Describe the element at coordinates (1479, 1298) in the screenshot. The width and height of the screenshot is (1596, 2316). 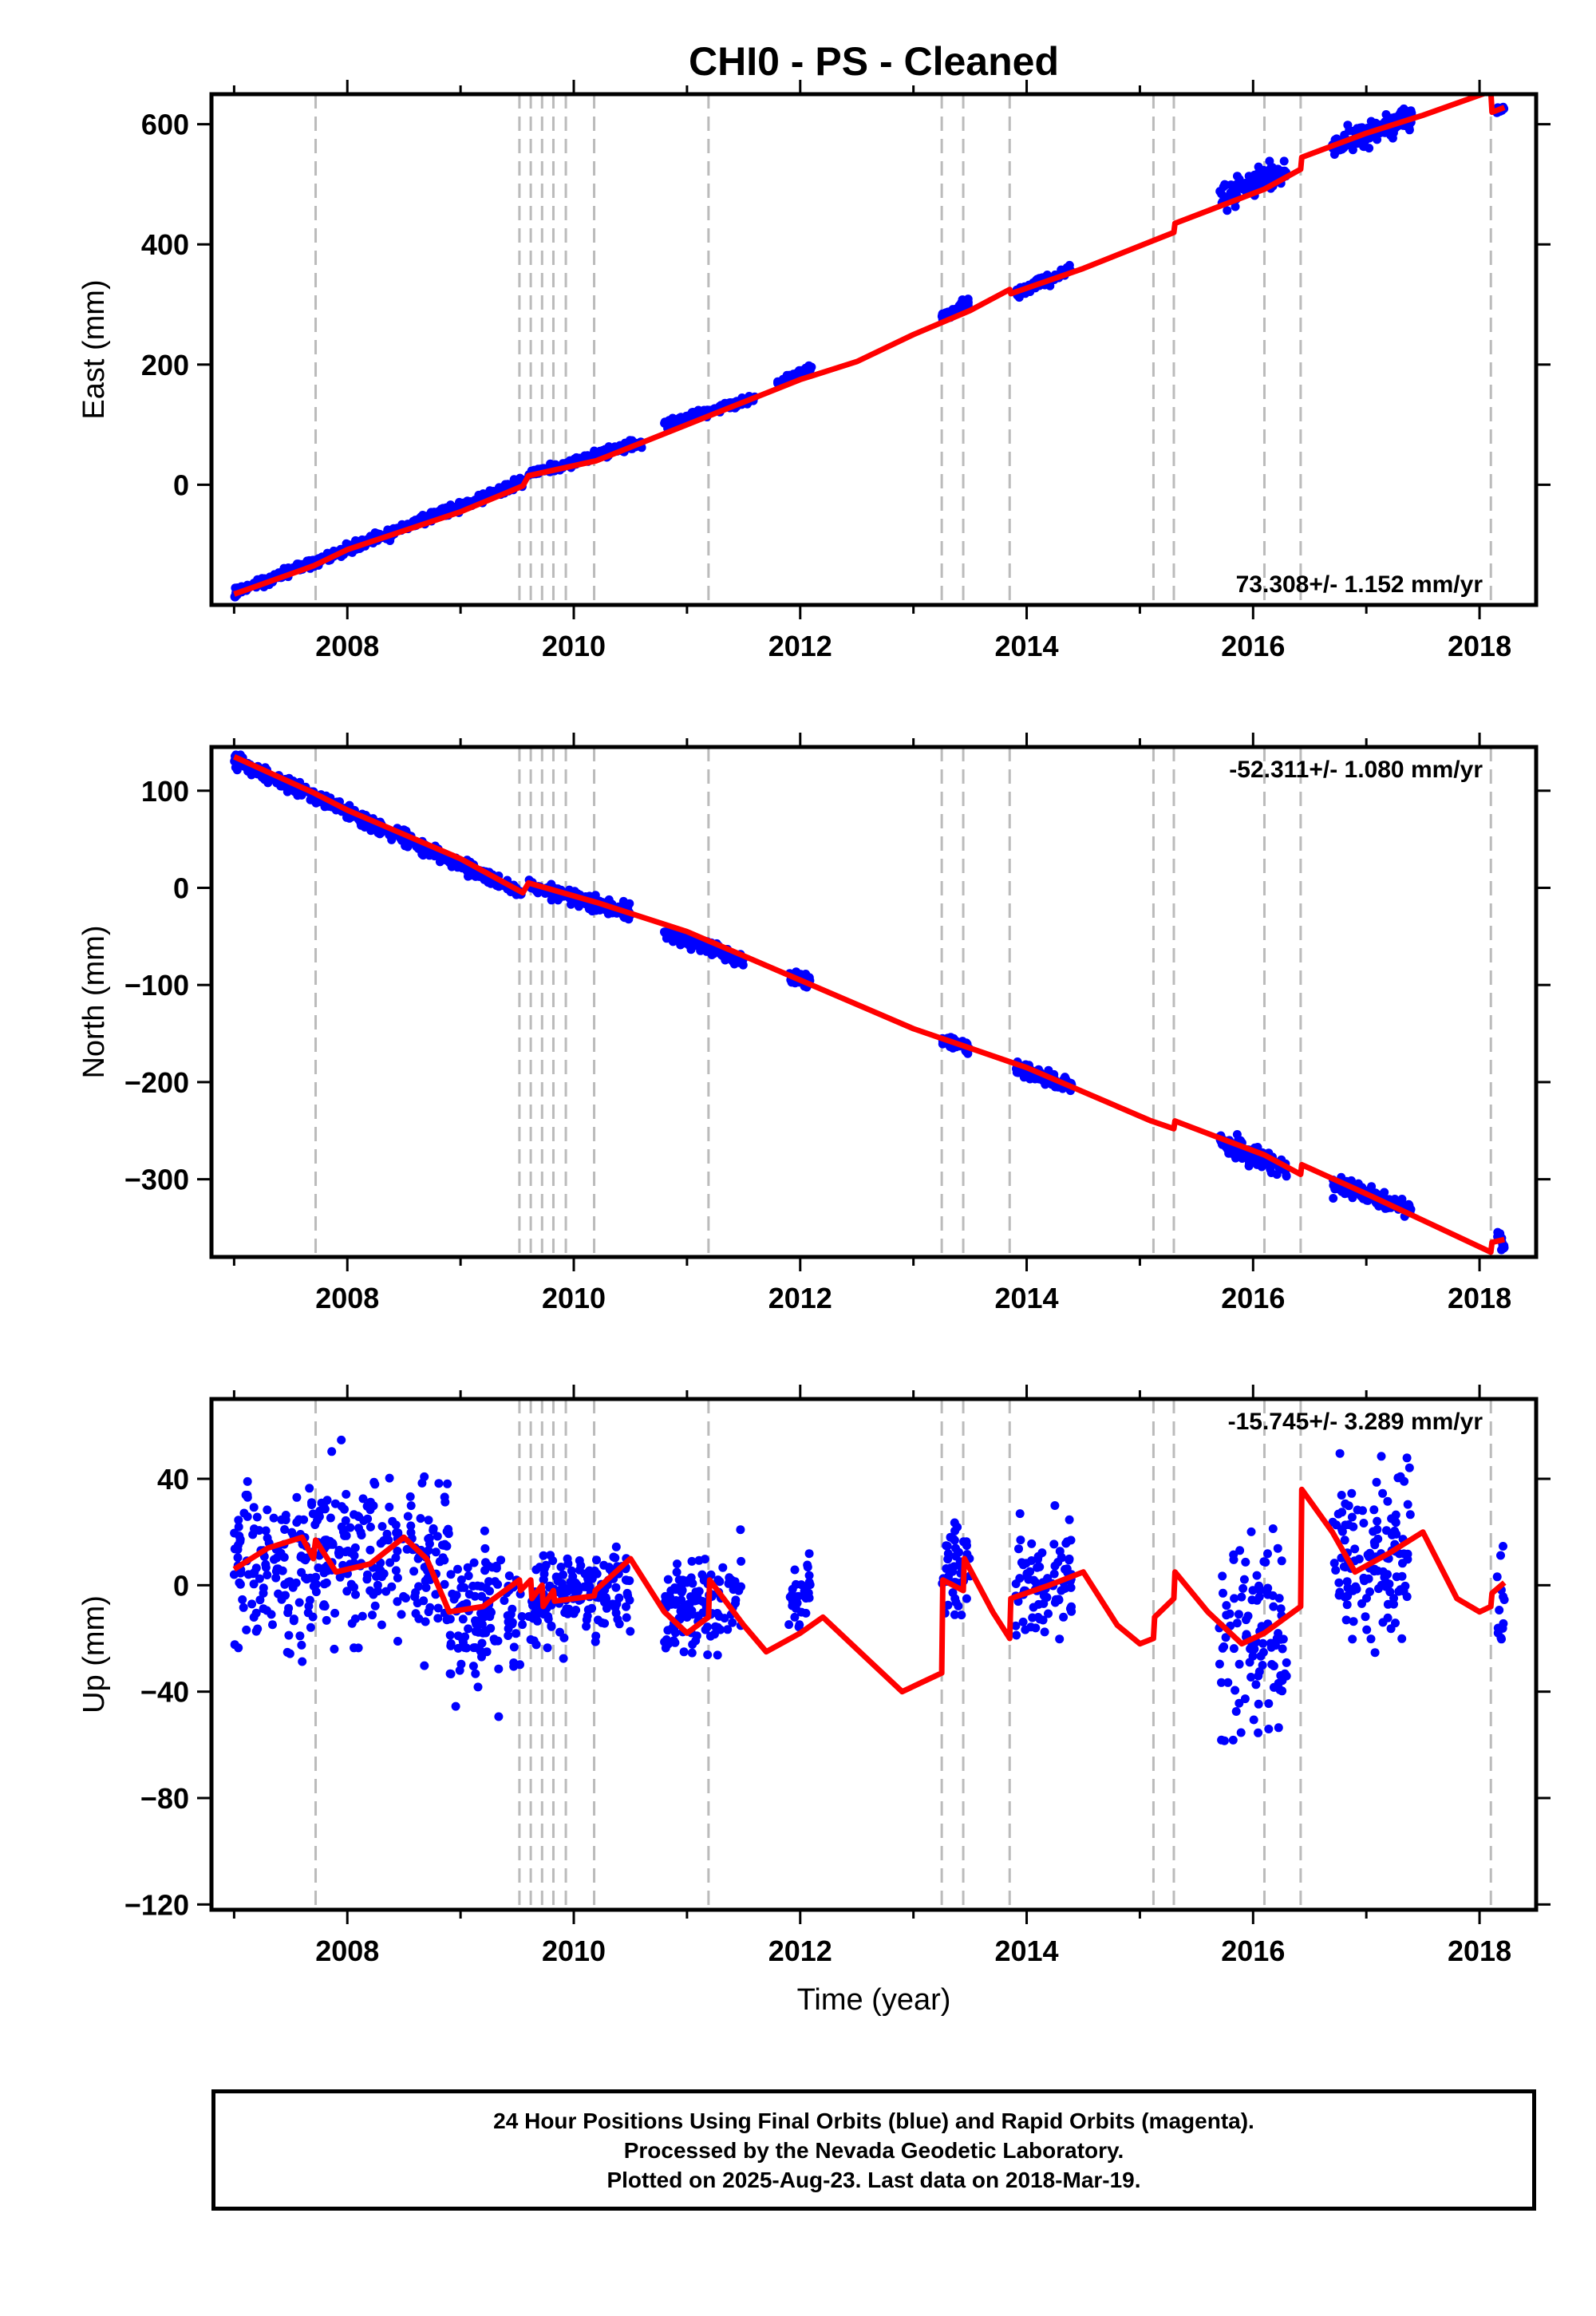
I see `north-x-tick-label: 2018` at that location.